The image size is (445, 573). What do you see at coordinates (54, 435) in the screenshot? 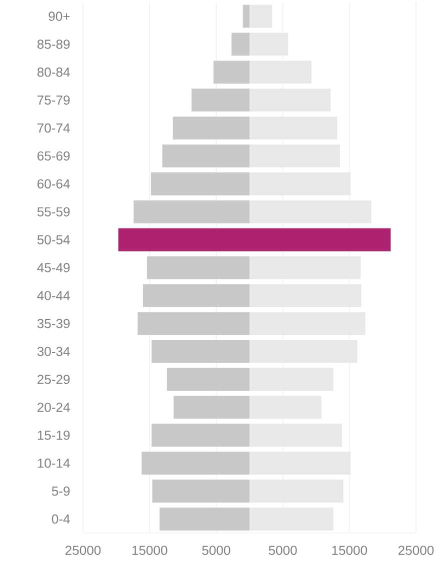
I see `y-tick-label: 15-19` at bounding box center [54, 435].